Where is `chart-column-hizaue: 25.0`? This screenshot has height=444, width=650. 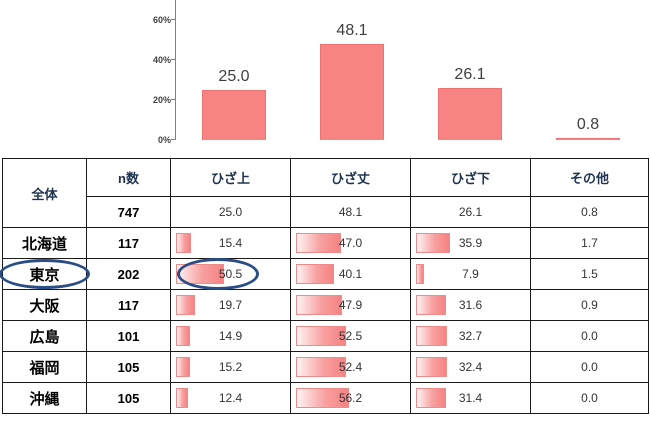 chart-column-hizaue: 25.0 is located at coordinates (234, 103).